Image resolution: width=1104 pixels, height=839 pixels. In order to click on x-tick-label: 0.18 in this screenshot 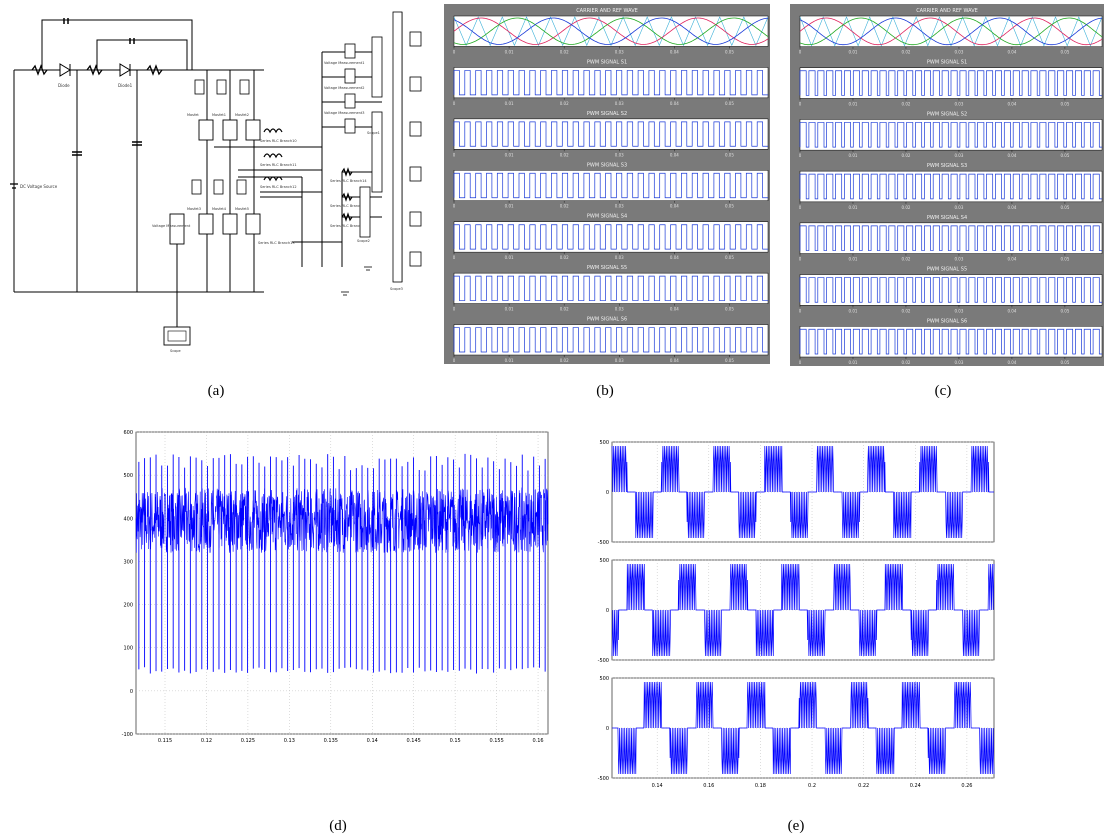, I will do `click(760, 786)`.